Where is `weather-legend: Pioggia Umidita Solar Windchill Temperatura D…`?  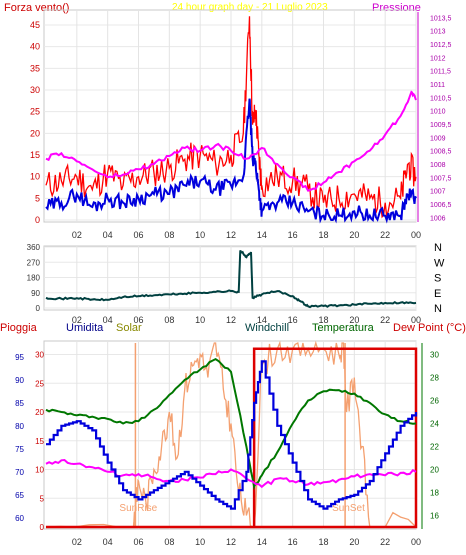 weather-legend: Pioggia Umidita Solar Windchill Temperatura D… is located at coordinates (233, 328).